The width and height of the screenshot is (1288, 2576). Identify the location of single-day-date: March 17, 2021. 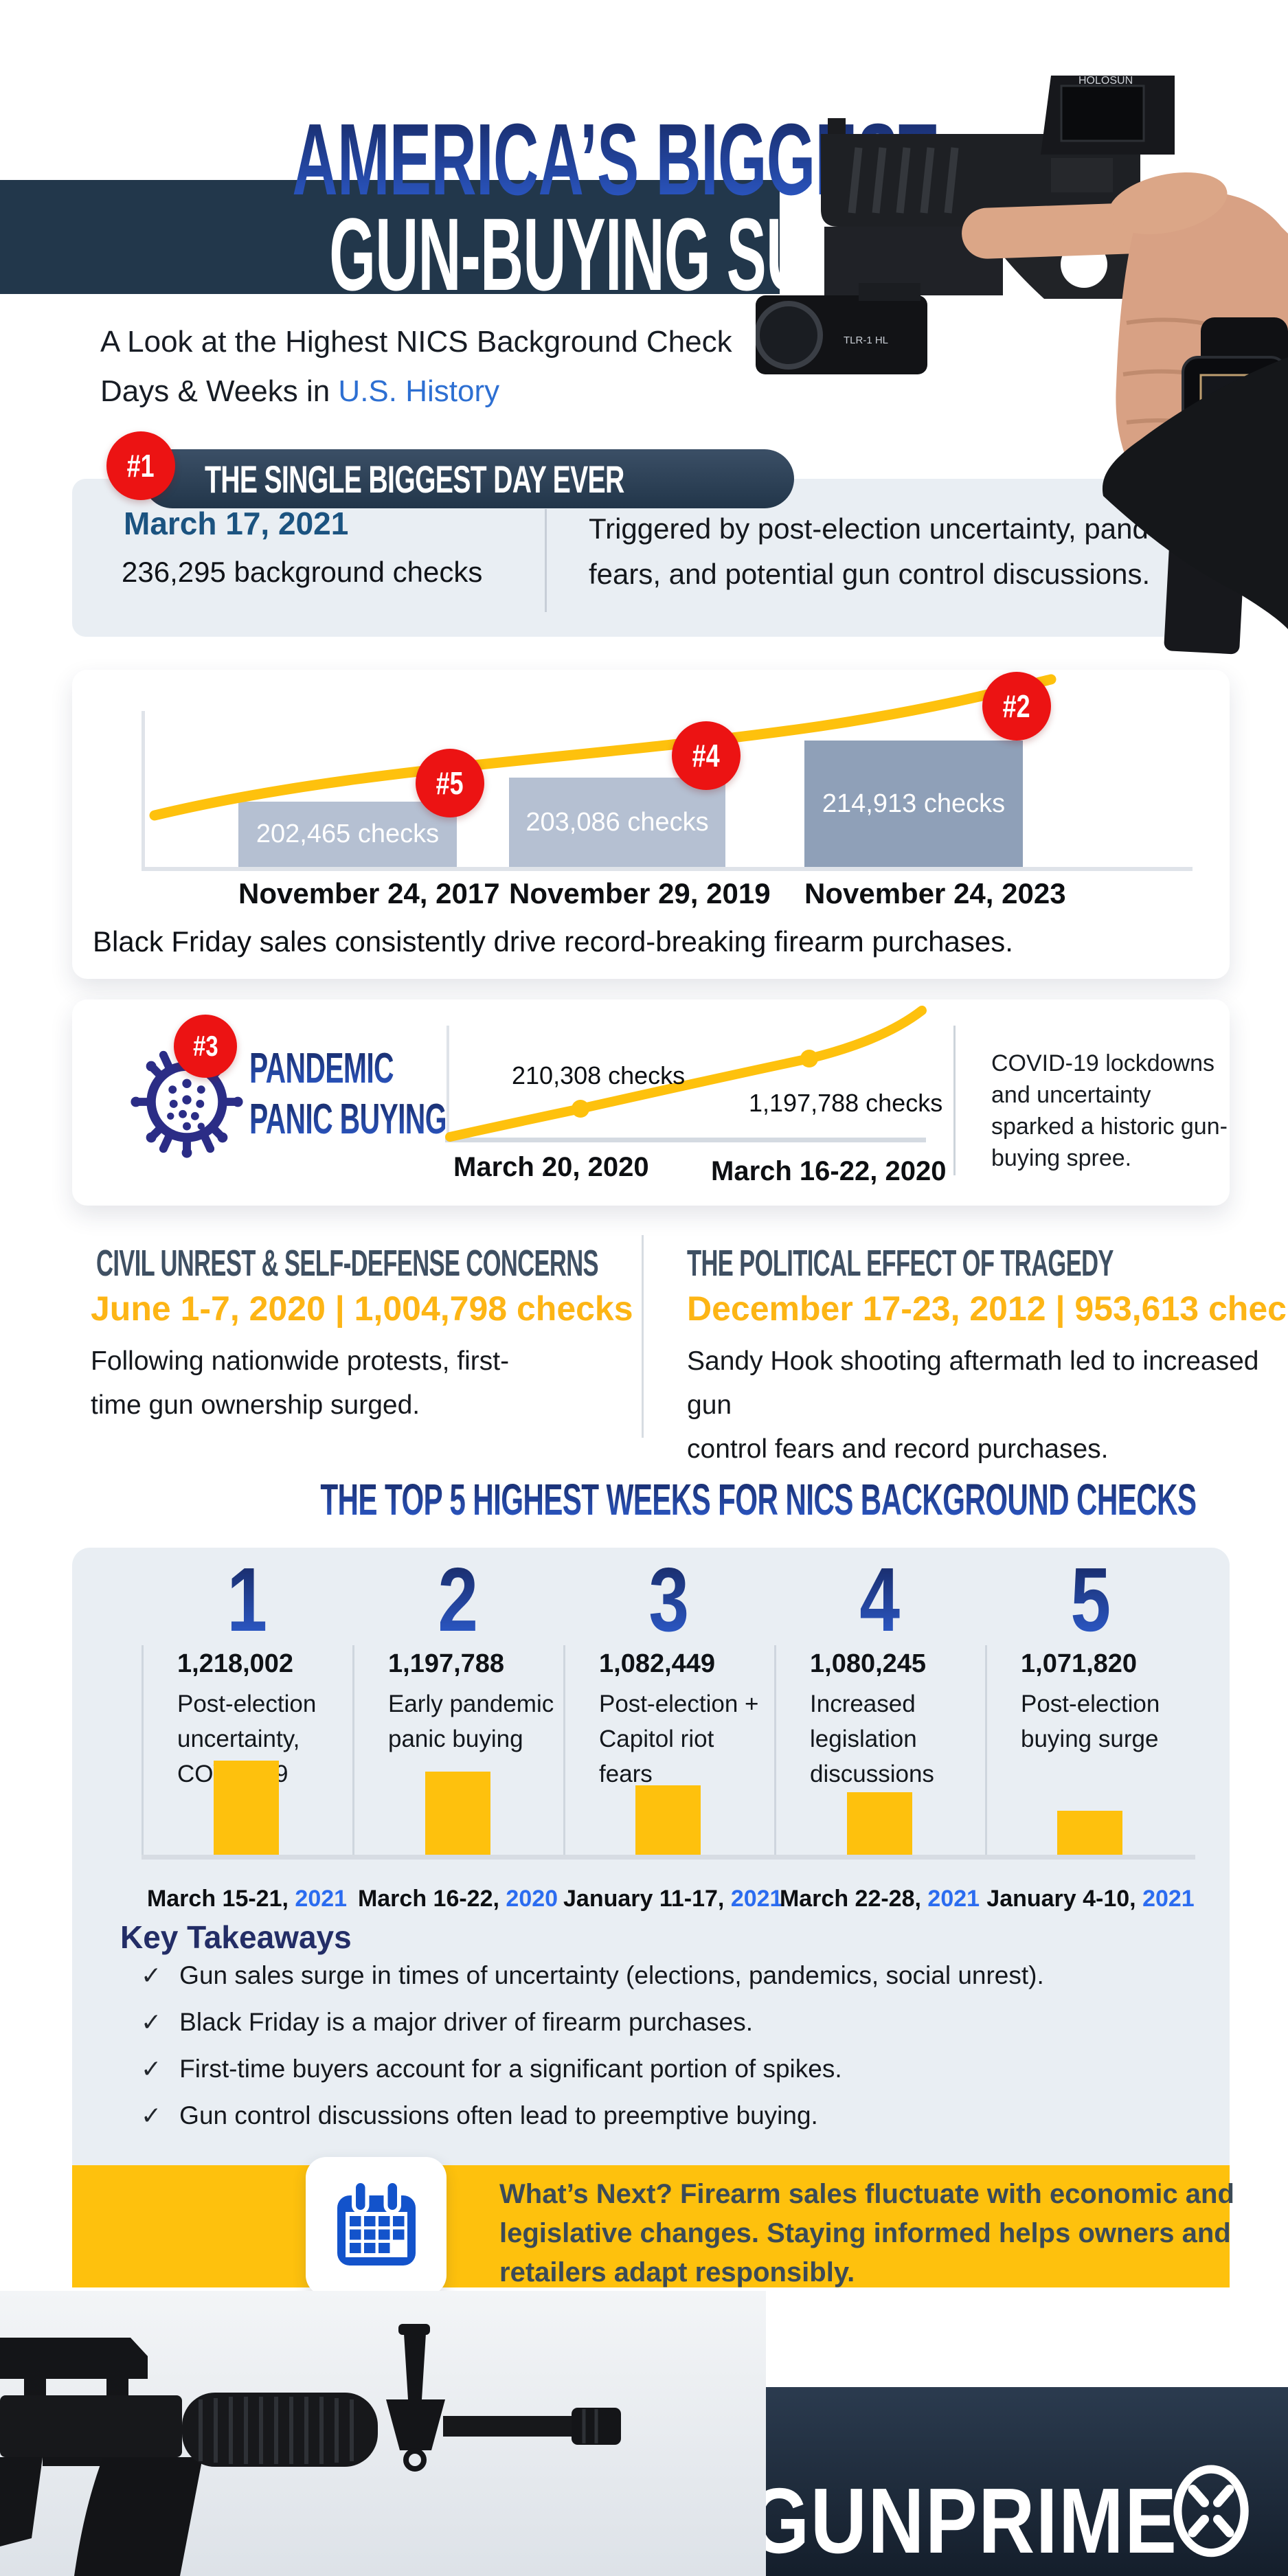
(236, 523).